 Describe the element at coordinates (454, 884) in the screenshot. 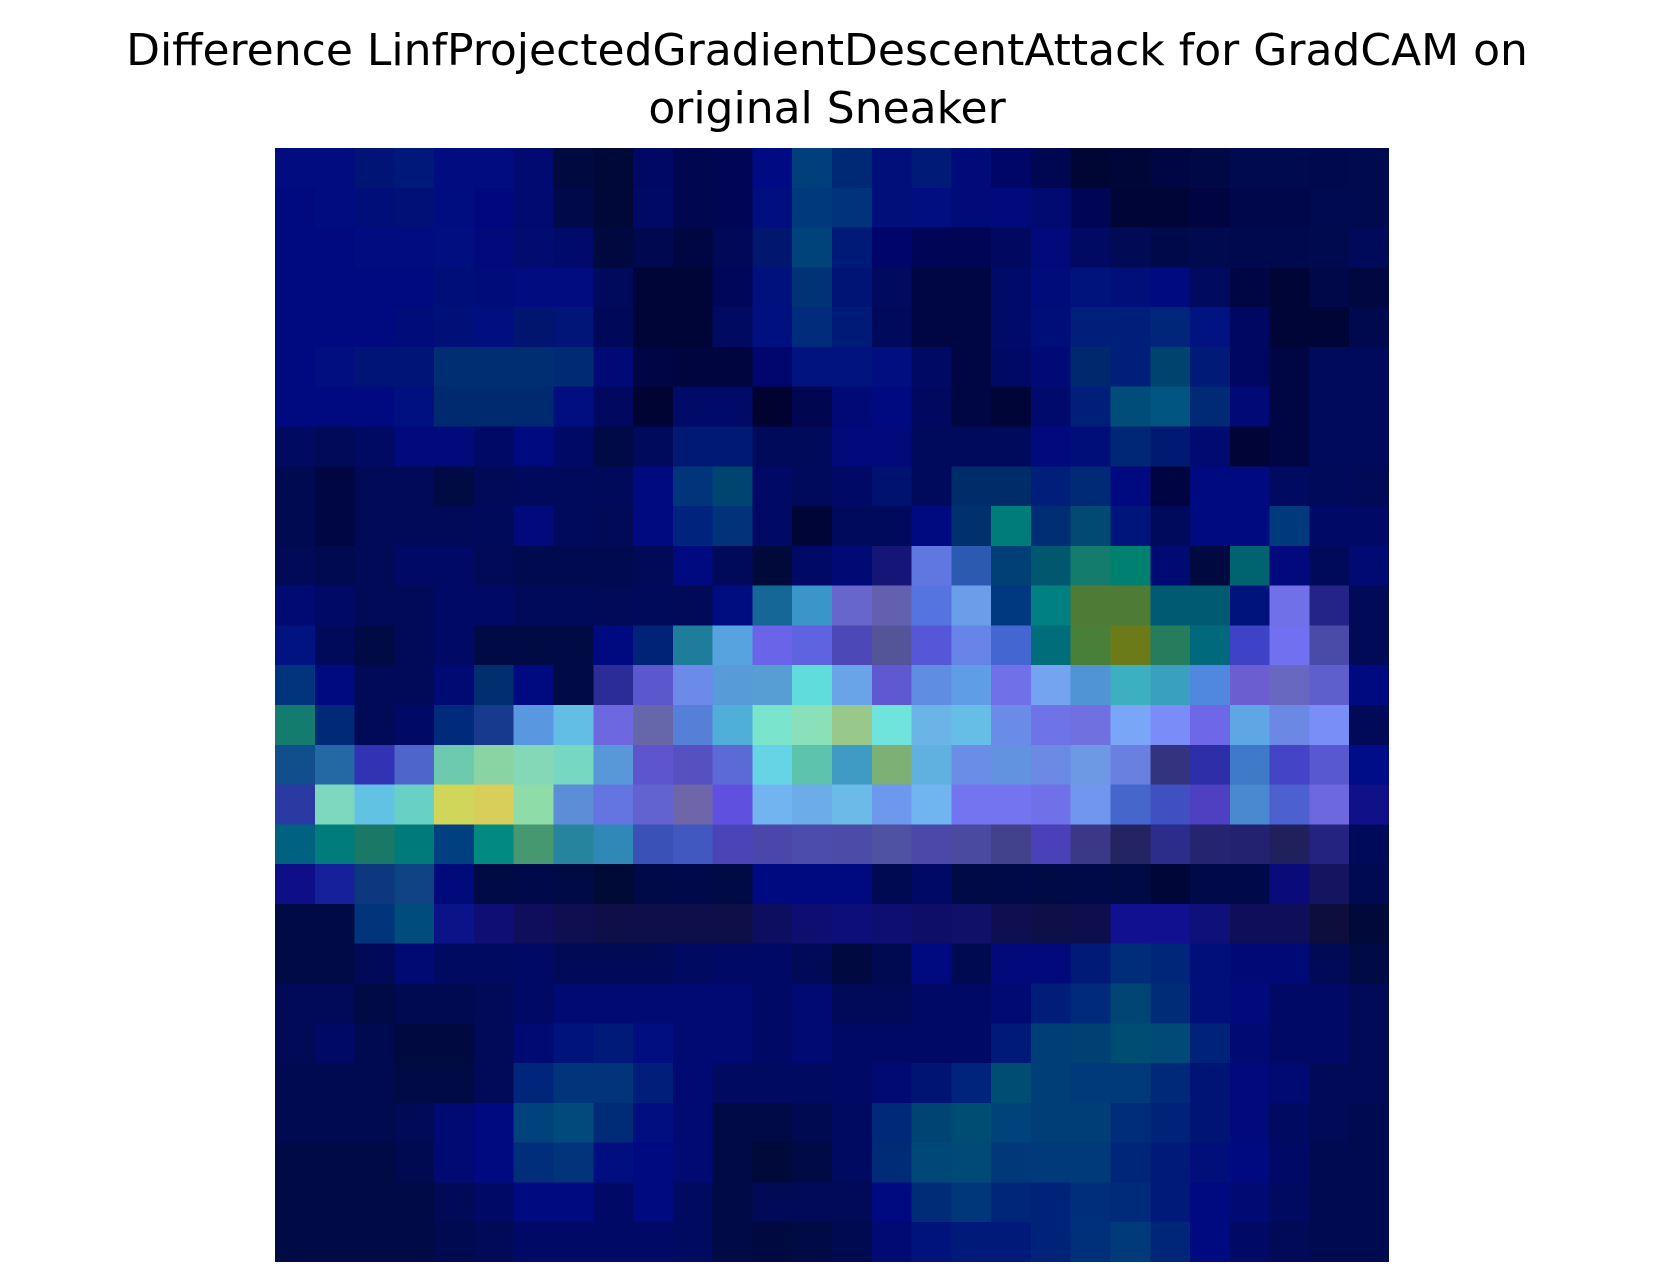

I see `heatmap-cell-r18-c4` at that location.